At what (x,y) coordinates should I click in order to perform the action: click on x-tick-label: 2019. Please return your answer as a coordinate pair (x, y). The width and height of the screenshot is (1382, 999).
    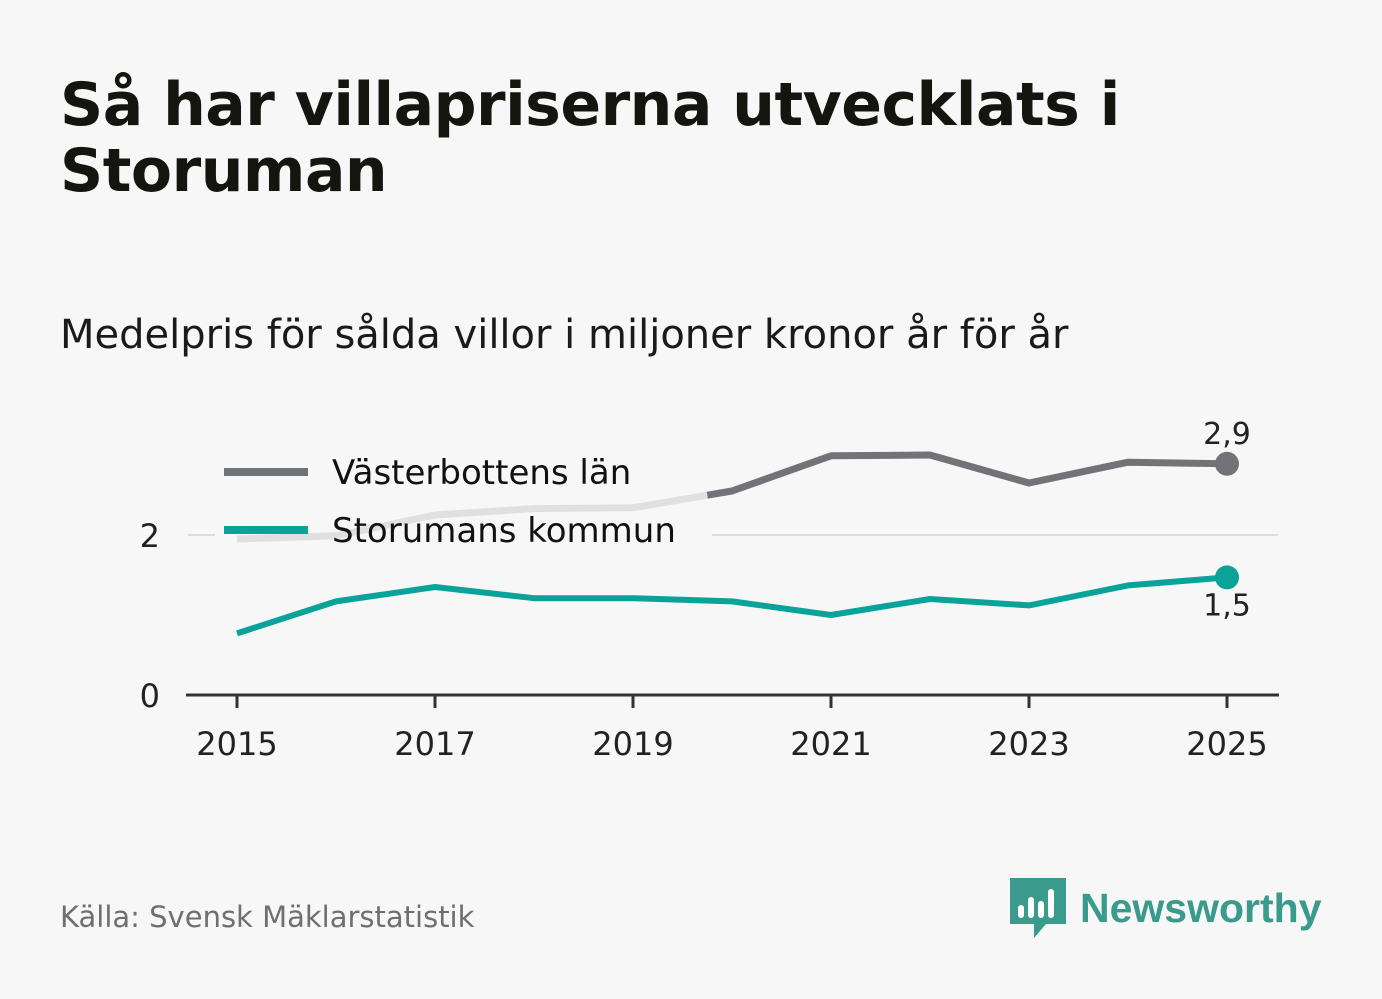
    Looking at the image, I should click on (632, 744).